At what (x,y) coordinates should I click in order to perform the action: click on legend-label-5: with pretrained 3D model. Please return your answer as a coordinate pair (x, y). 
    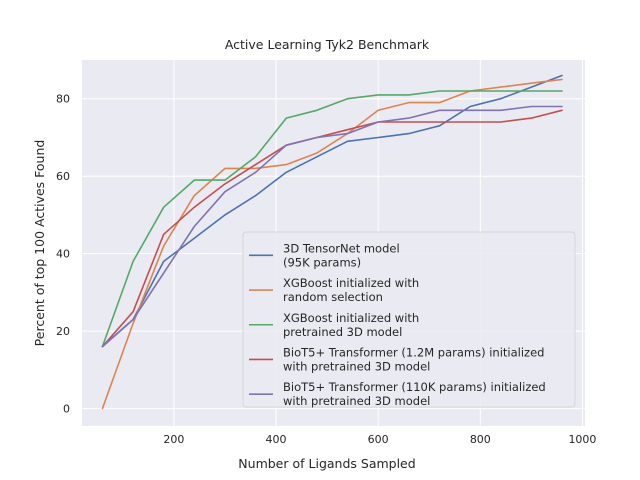
    Looking at the image, I should click on (356, 401).